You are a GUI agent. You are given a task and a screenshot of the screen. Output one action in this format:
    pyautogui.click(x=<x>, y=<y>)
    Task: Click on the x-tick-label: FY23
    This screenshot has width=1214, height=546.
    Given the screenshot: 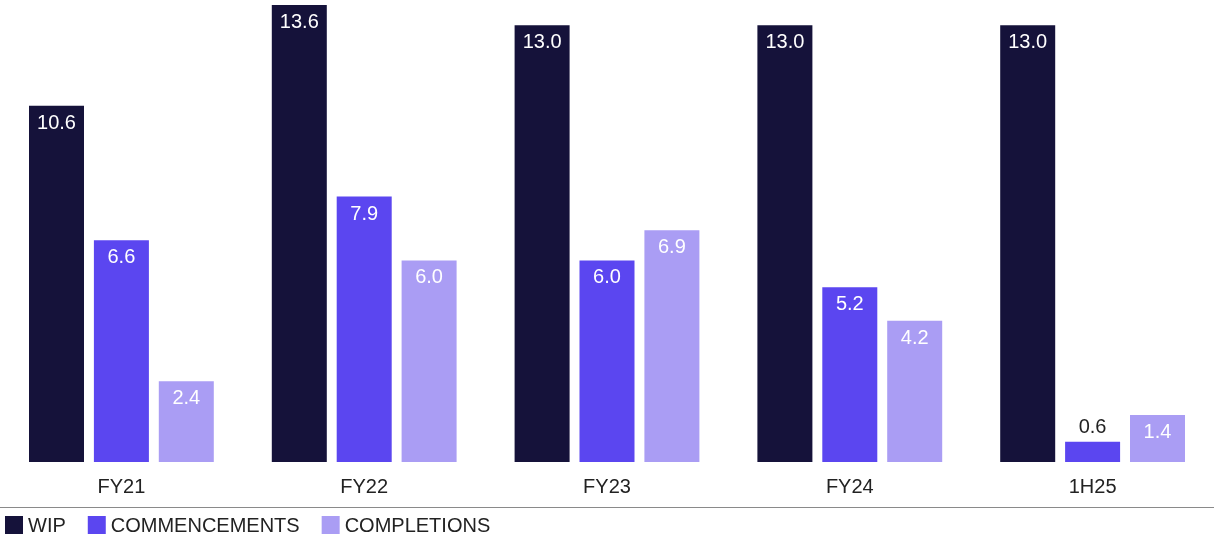 What is the action you would take?
    pyautogui.click(x=607, y=486)
    